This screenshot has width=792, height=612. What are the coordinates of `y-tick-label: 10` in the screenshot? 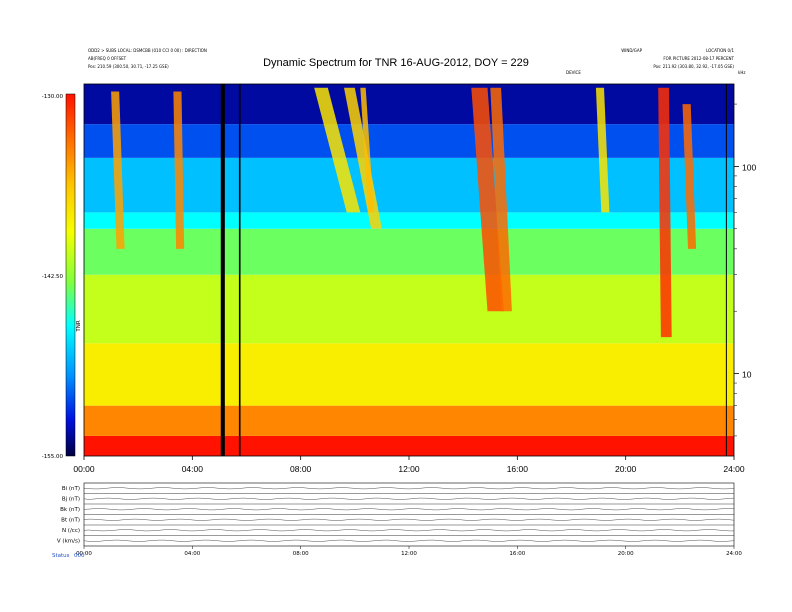 It's located at (747, 375).